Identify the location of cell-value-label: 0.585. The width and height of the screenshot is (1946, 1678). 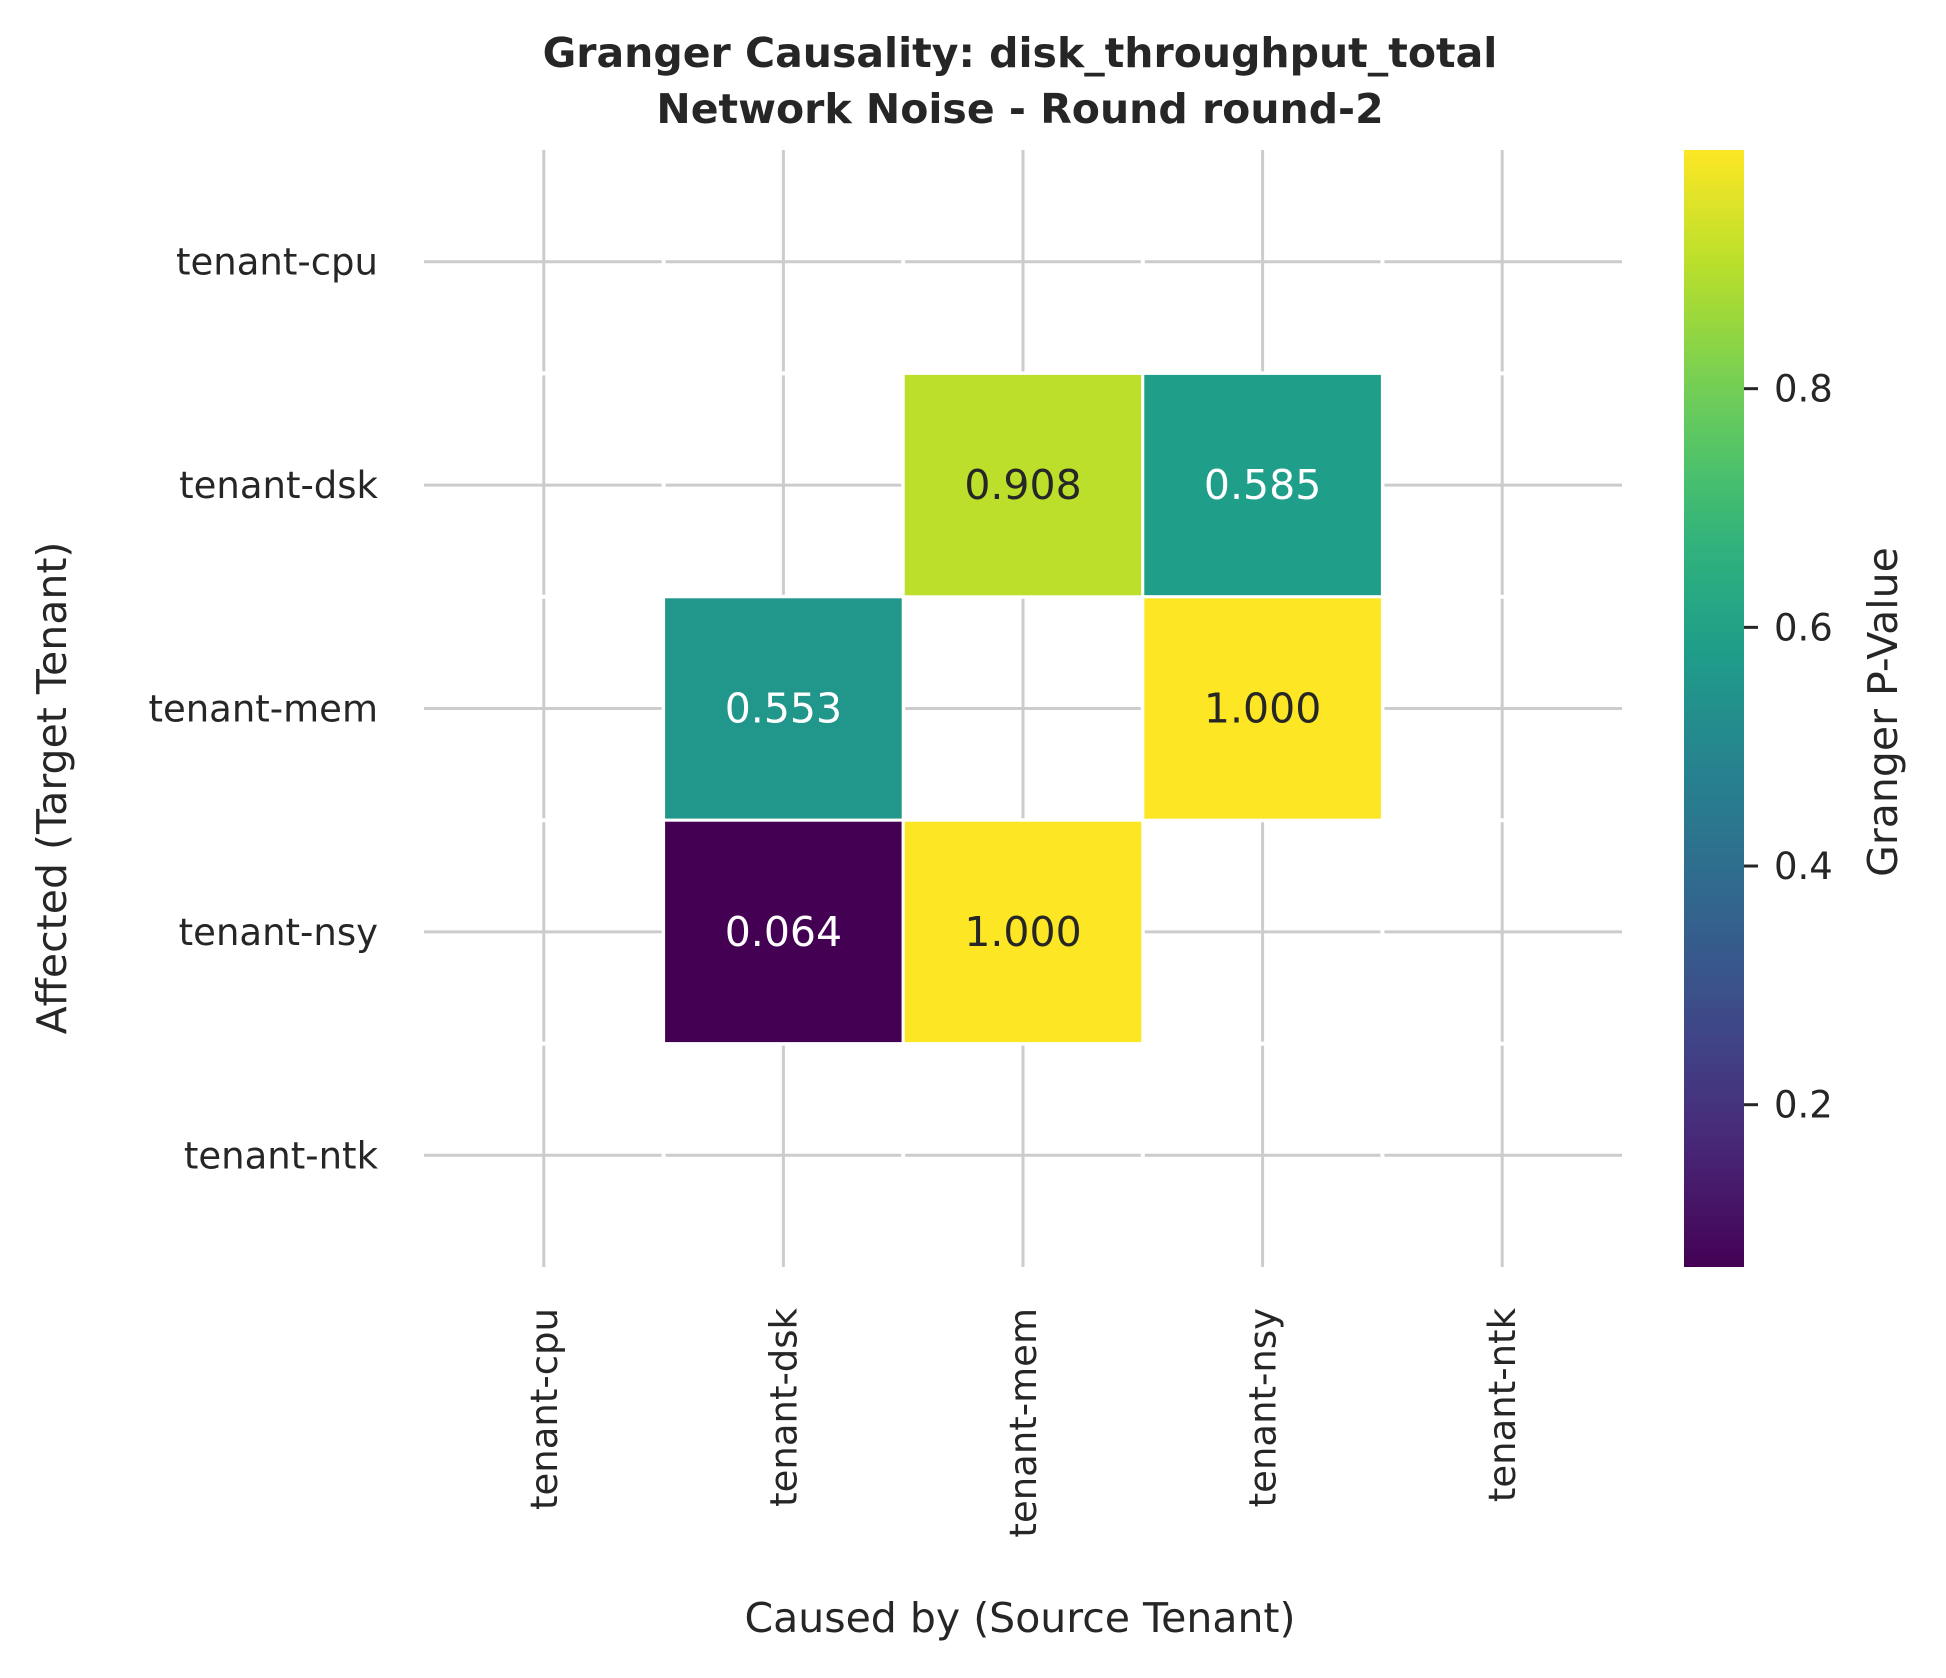
(1262, 485).